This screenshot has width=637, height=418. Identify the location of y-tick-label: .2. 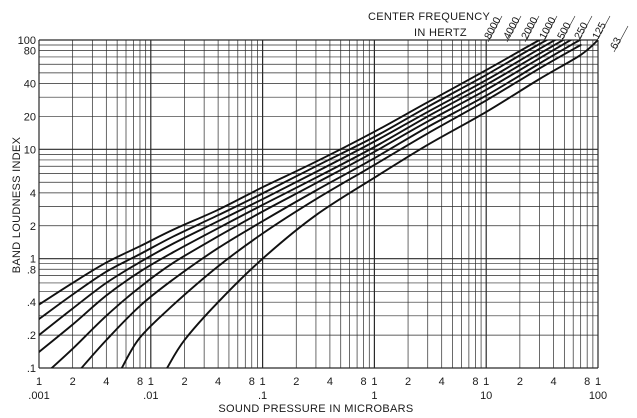
(31, 336).